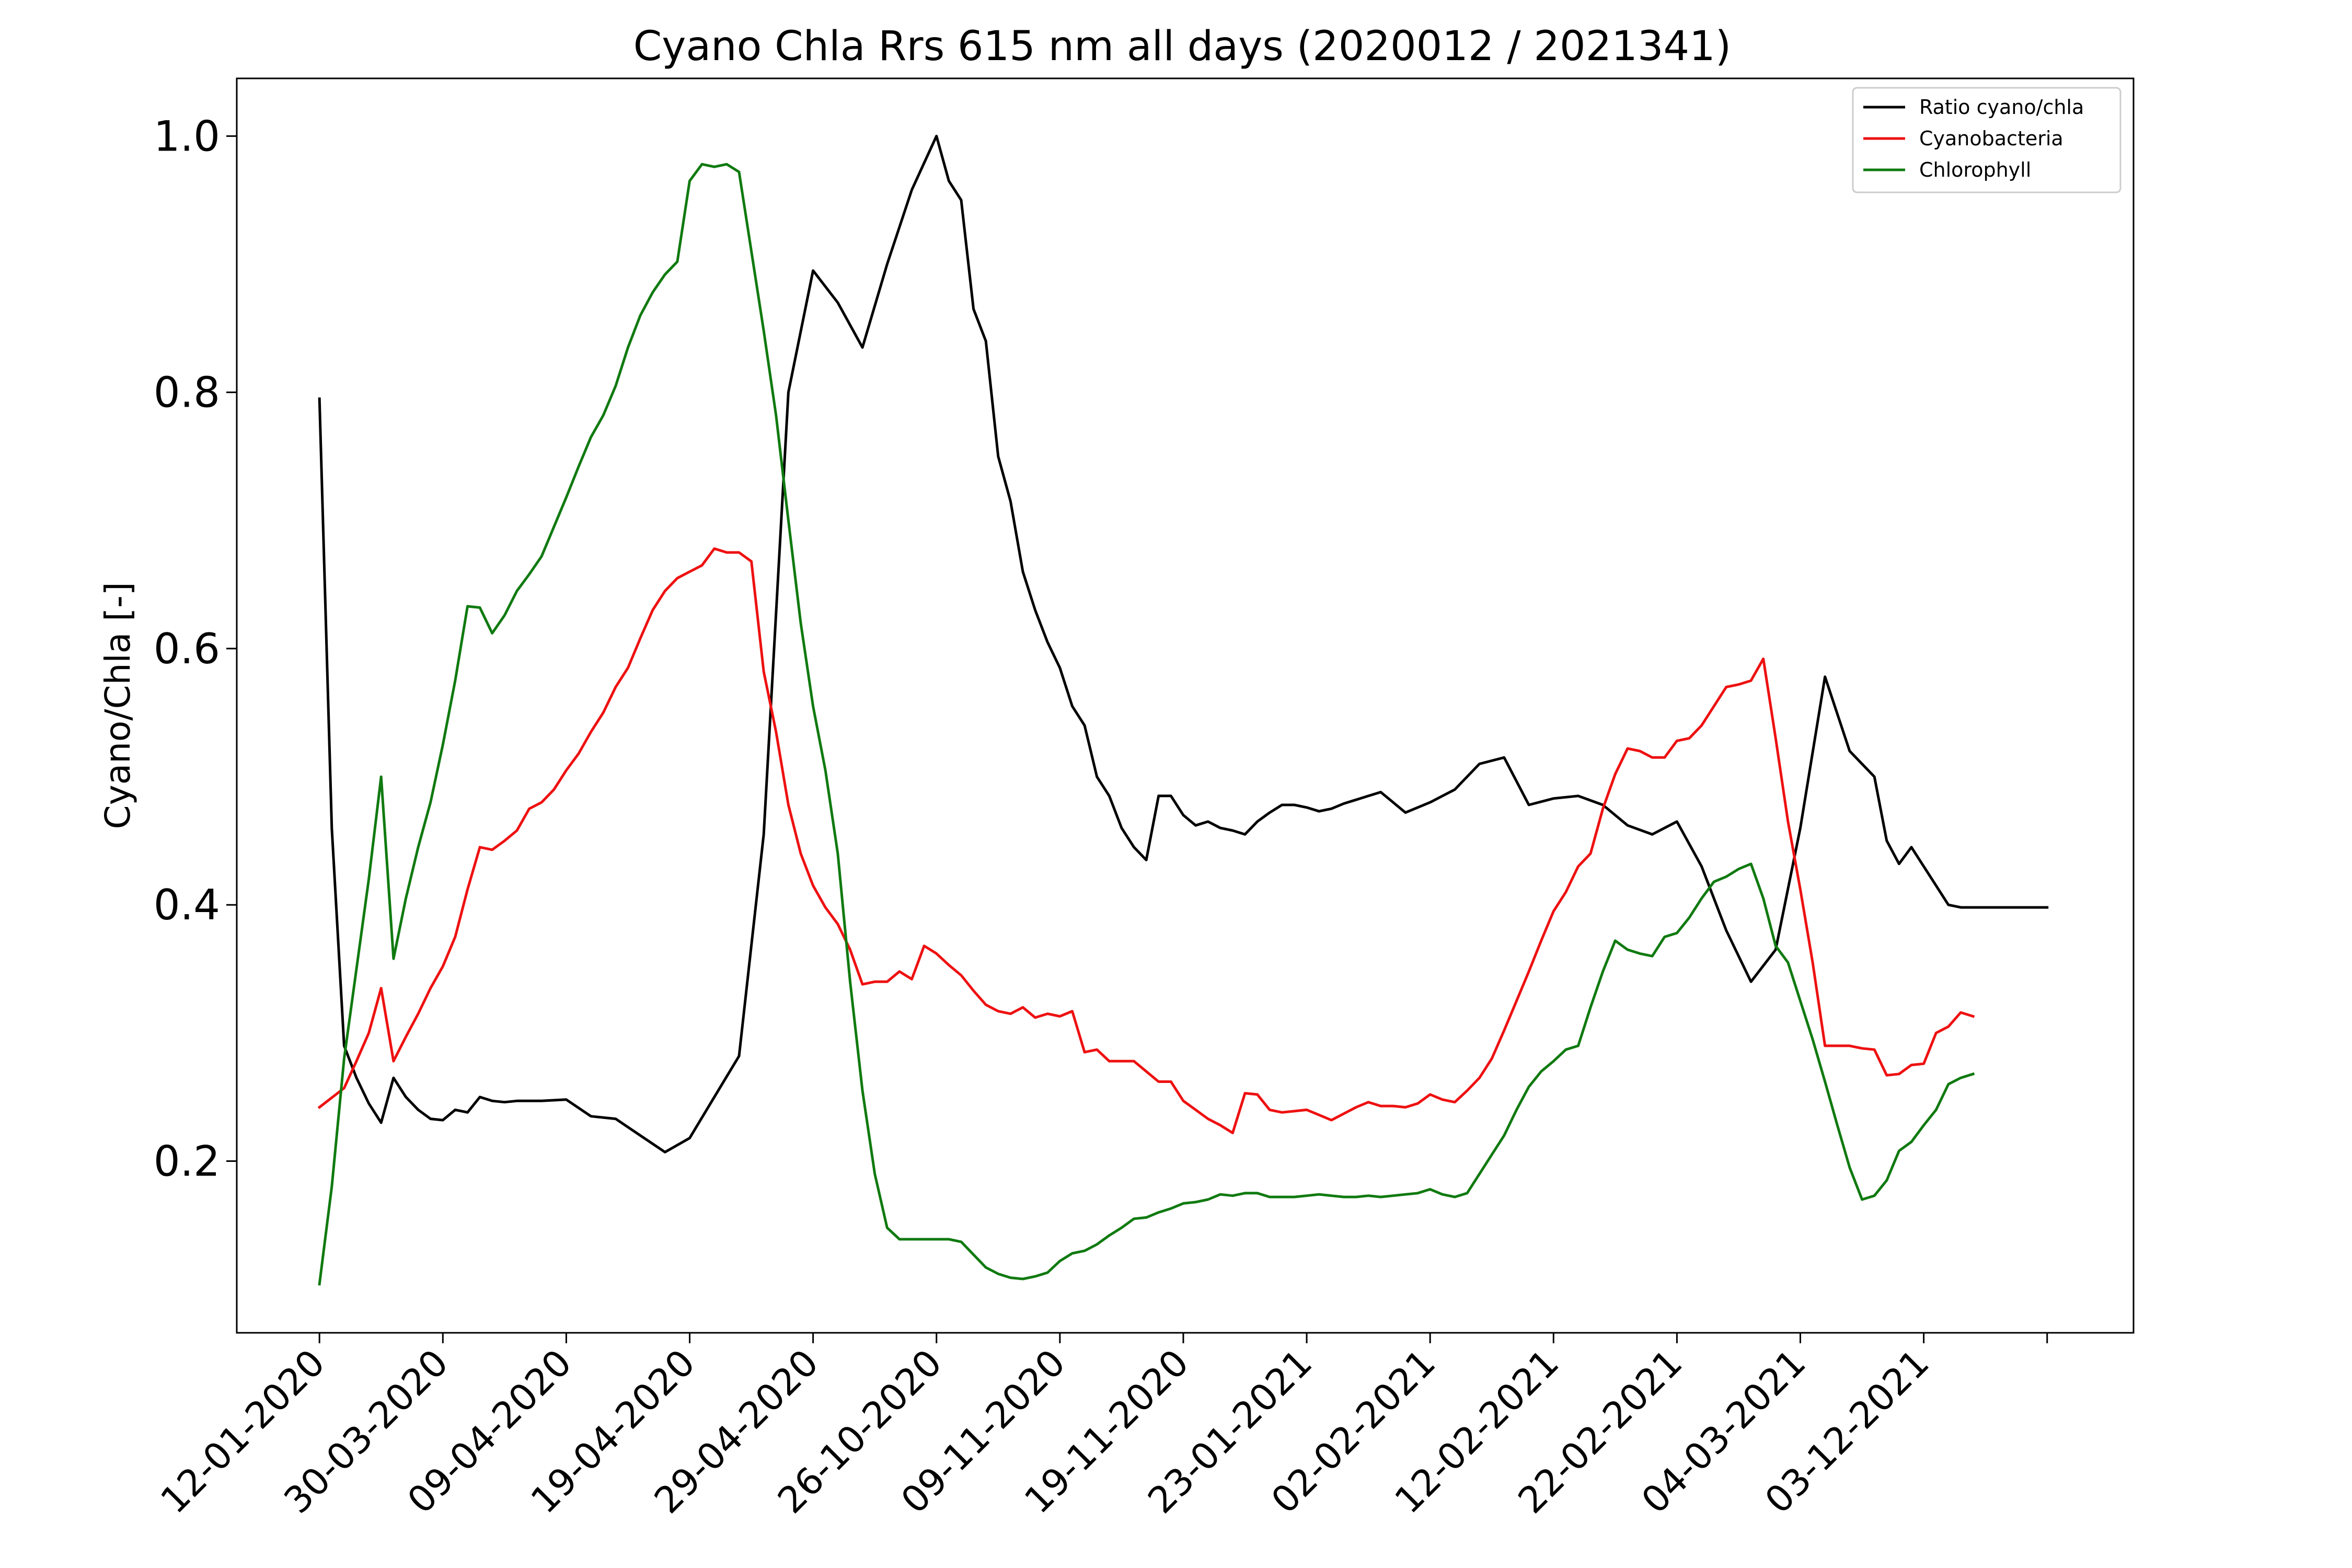  I want to click on y-axis: 0.2 0.4 0.6 0.8 1.0, so click(195, 649).